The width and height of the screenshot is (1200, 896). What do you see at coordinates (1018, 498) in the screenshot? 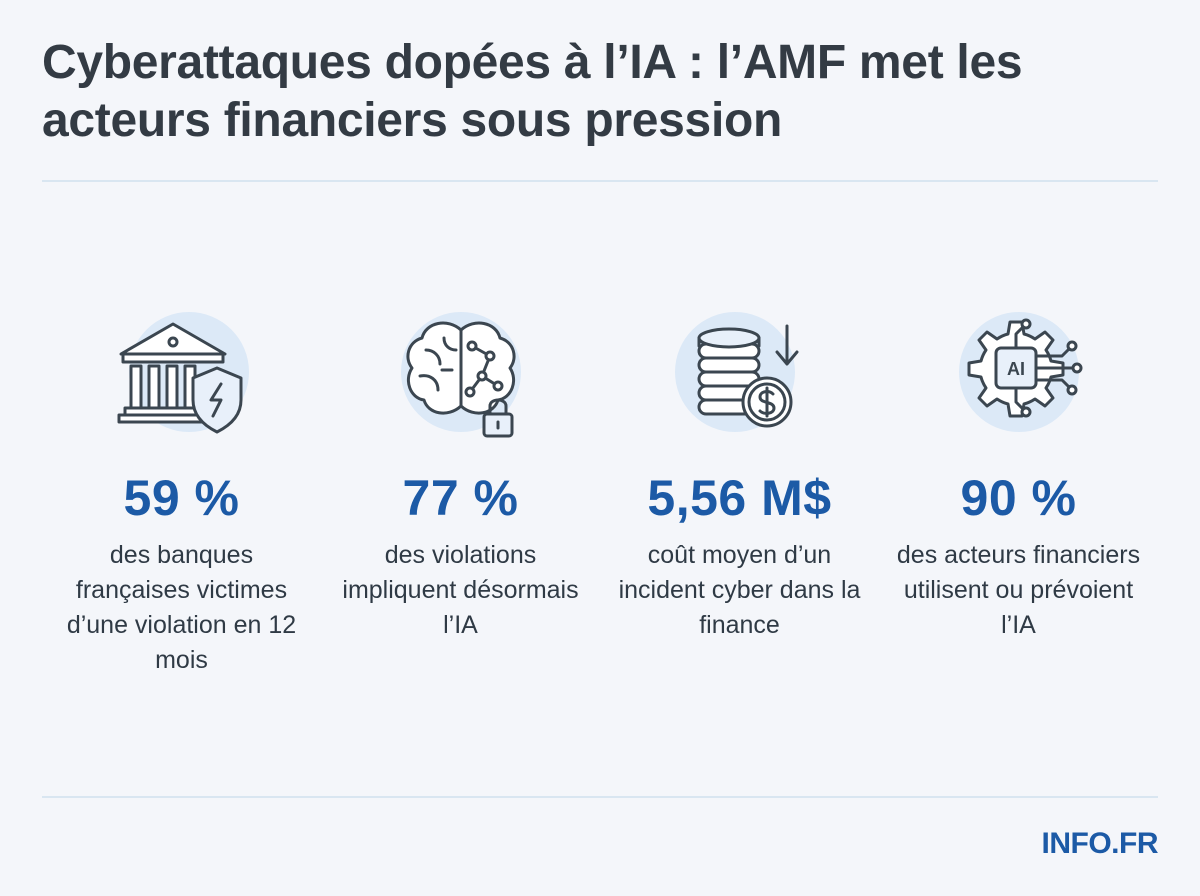
I see `stat-value: 90 %` at bounding box center [1018, 498].